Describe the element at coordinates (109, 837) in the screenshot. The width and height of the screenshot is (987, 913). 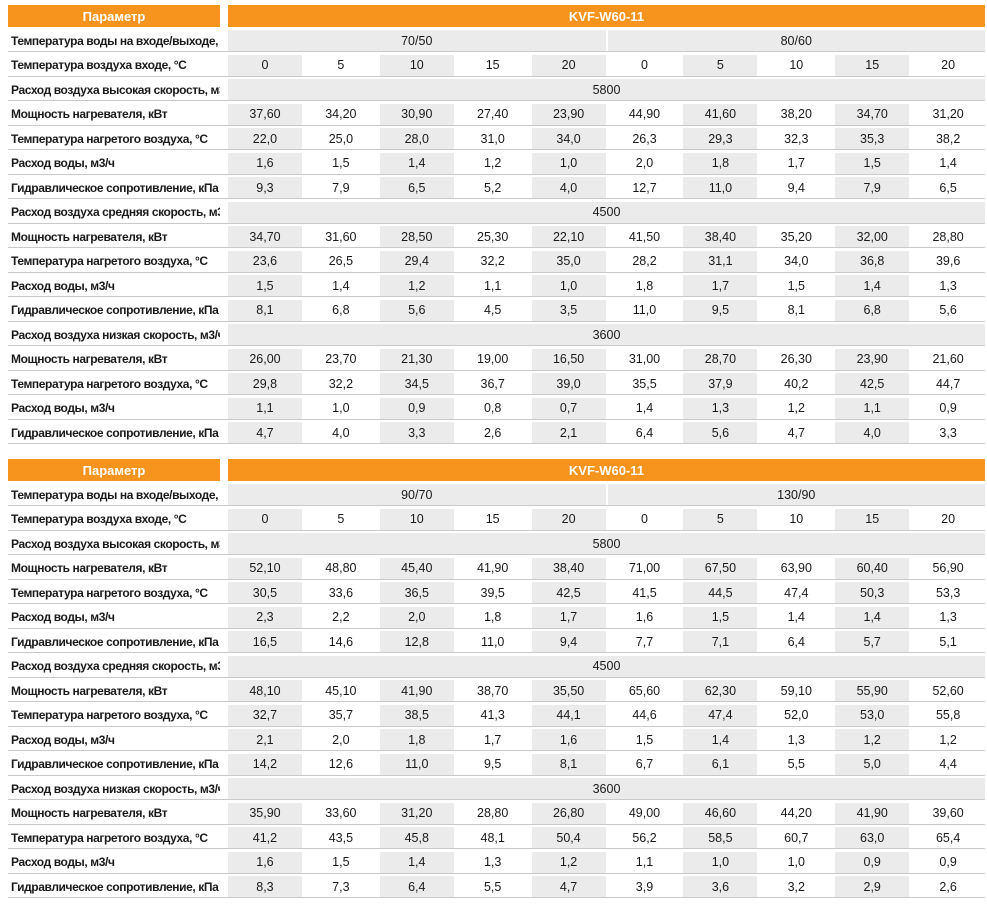
I see `row-label: Температура нагретого воздуха, °С` at that location.